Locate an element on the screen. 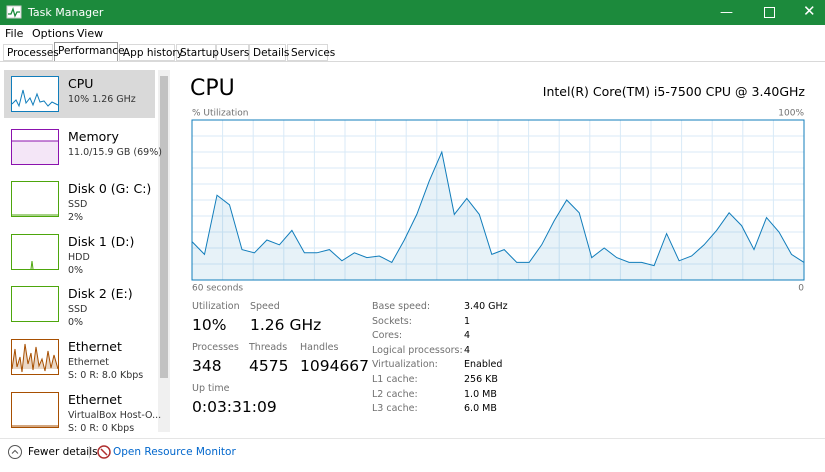 Image resolution: width=825 pixels, height=472 pixels. title-bar is located at coordinates (412, 12).